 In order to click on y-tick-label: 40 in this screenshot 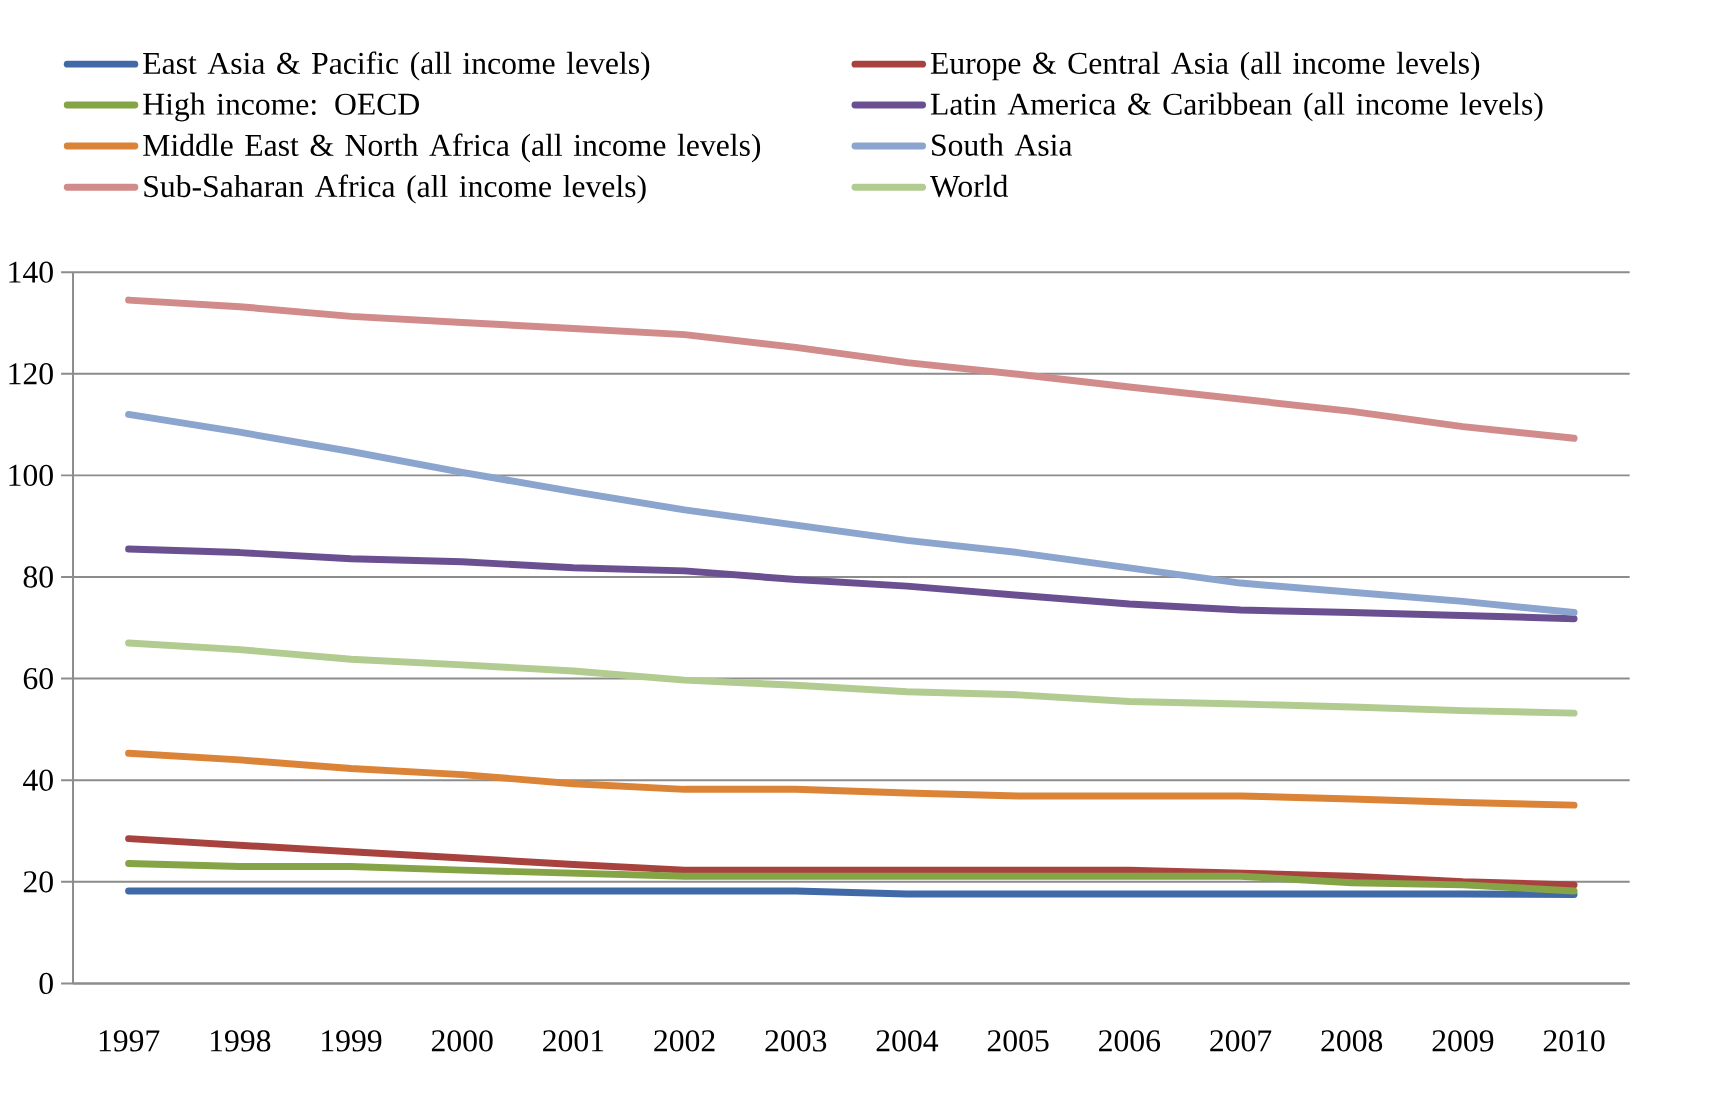, I will do `click(38, 780)`.